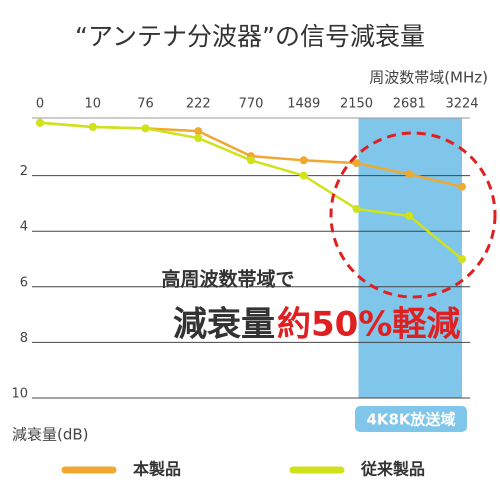  What do you see at coordinates (227, 279) in the screenshot?
I see `annotation: 高周波数帯域で` at bounding box center [227, 279].